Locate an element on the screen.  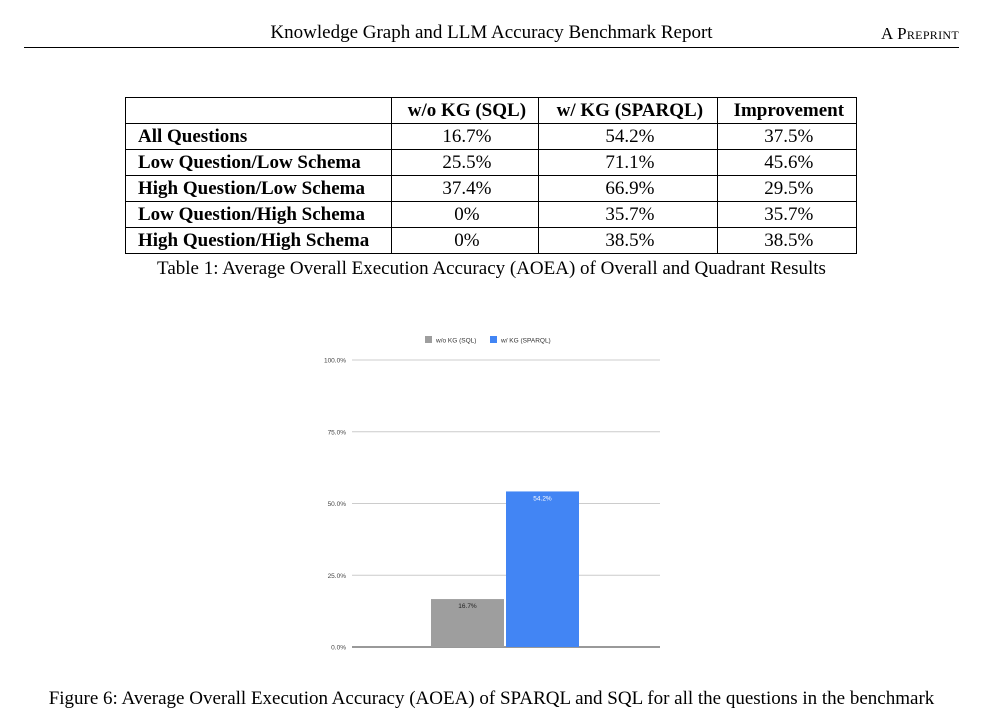
table-header-cell: Improvement is located at coordinates (787, 110).